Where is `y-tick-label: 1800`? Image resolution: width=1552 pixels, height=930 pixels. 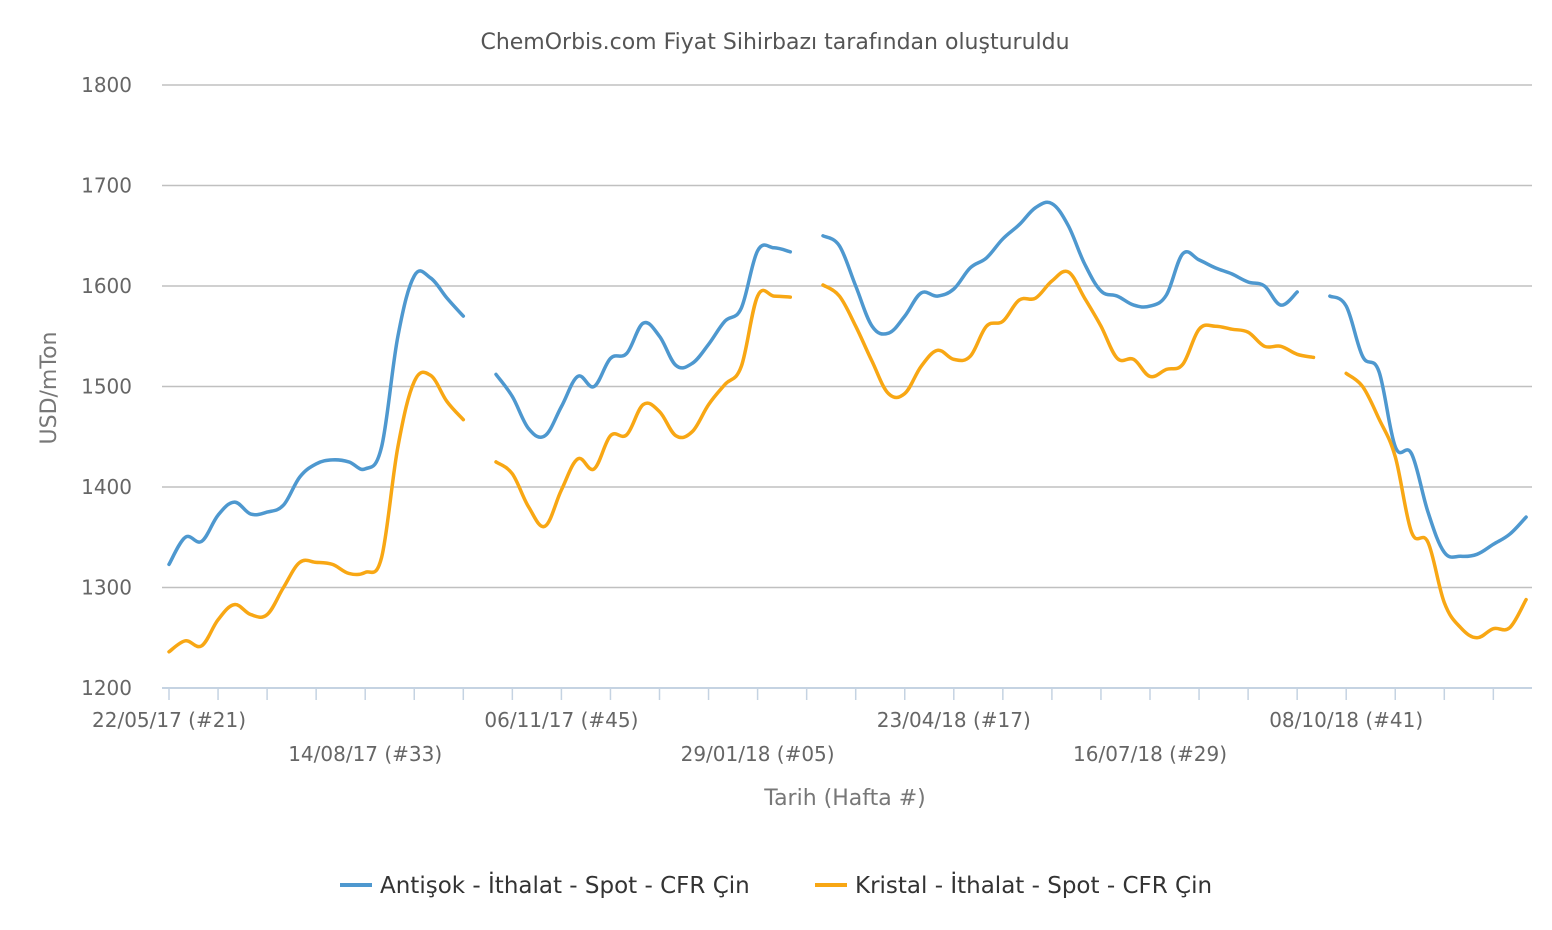 y-tick-label: 1800 is located at coordinates (106, 85).